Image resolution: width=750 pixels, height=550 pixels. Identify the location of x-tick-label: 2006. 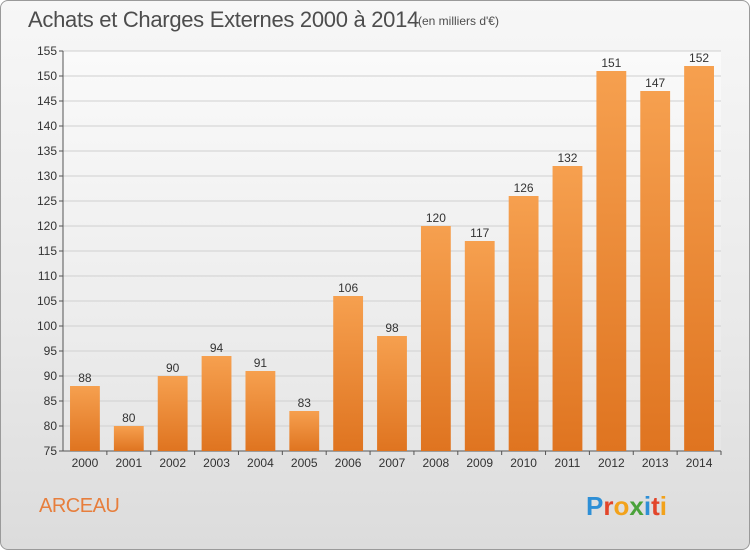
(348, 463).